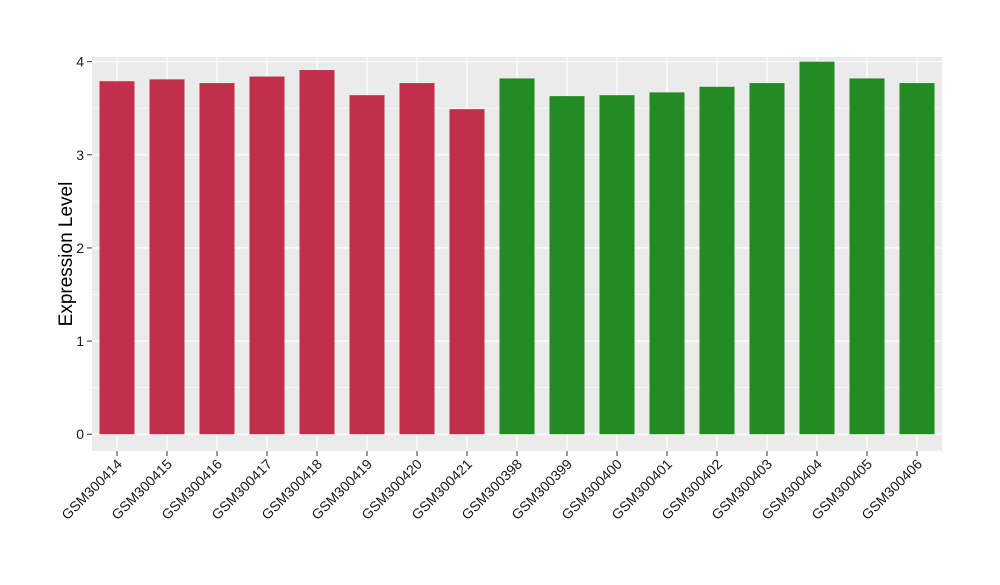  Describe the element at coordinates (80, 434) in the screenshot. I see `y-tick-label: 0` at that location.